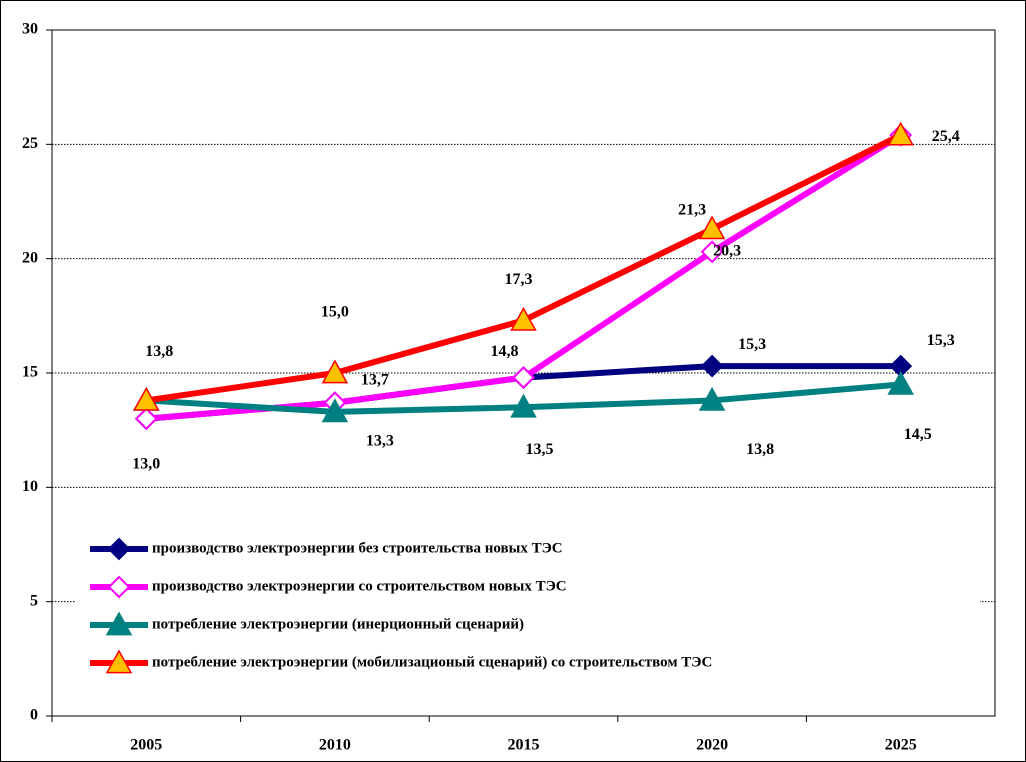  What do you see at coordinates (524, 745) in the screenshot?
I see `x-tick-label: 2015` at bounding box center [524, 745].